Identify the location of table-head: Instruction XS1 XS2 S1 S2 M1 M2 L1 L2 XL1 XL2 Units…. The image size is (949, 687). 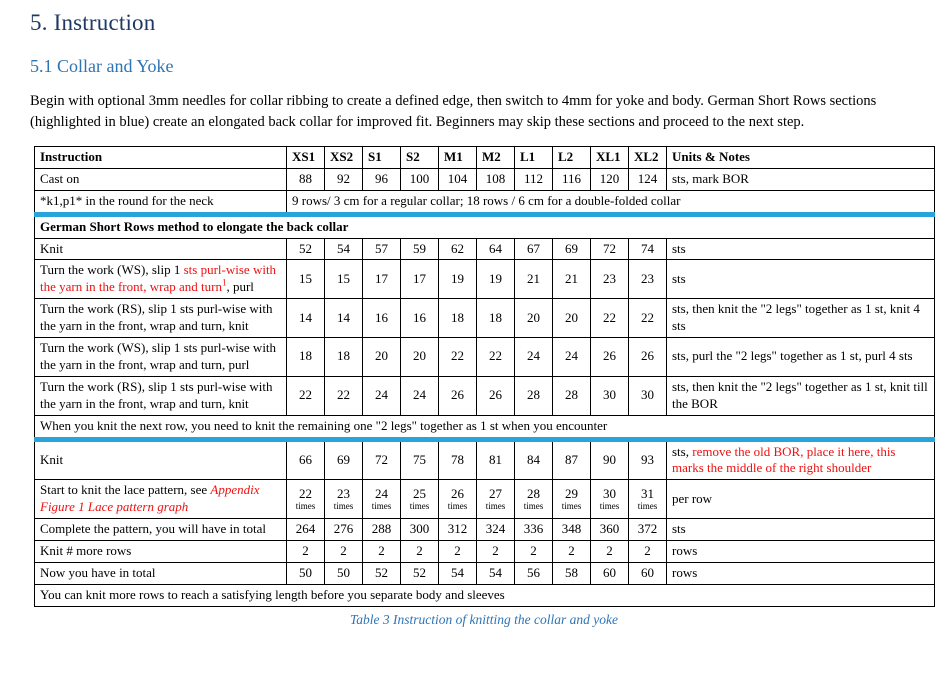
(484, 157).